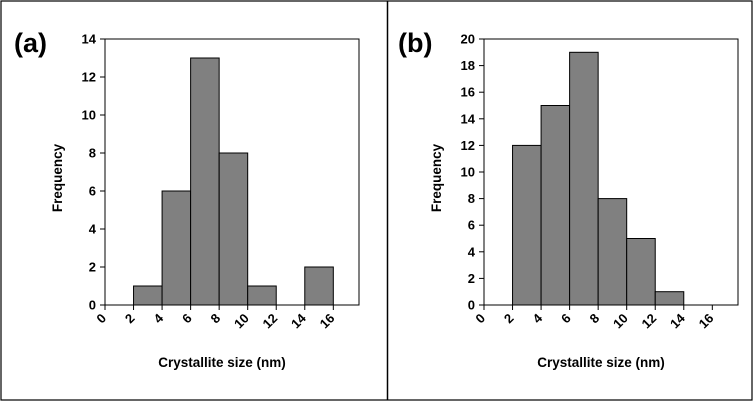 This screenshot has height=401, width=753. What do you see at coordinates (468, 65) in the screenshot?
I see `y-tick-label: 18` at bounding box center [468, 65].